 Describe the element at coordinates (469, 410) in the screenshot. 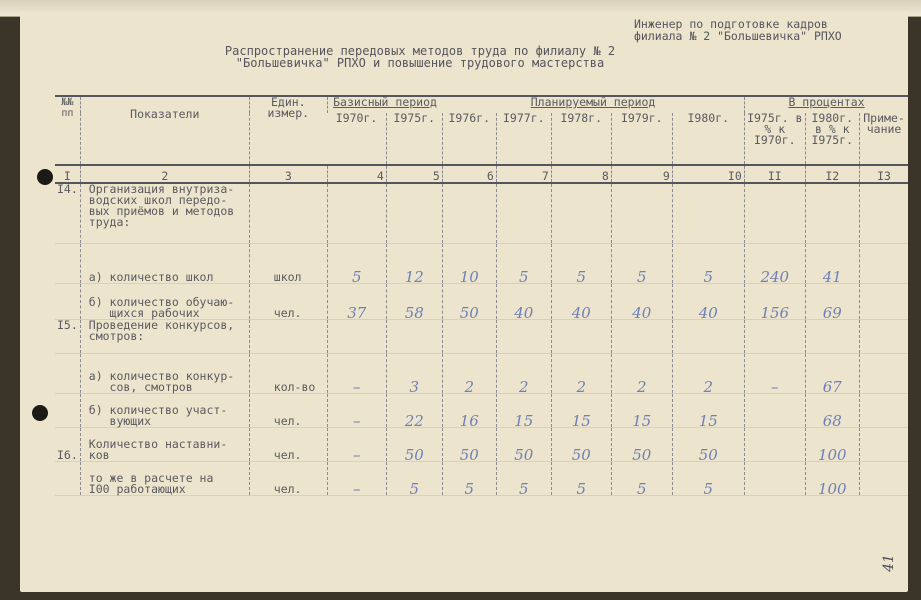

I see `value-cell: 16` at that location.